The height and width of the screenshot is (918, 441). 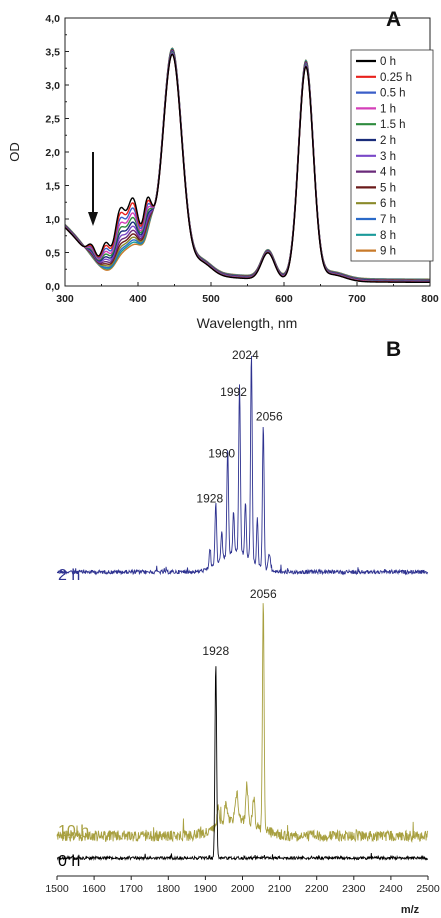 I want to click on b-x-tick-label: 2000, so click(x=243, y=889).